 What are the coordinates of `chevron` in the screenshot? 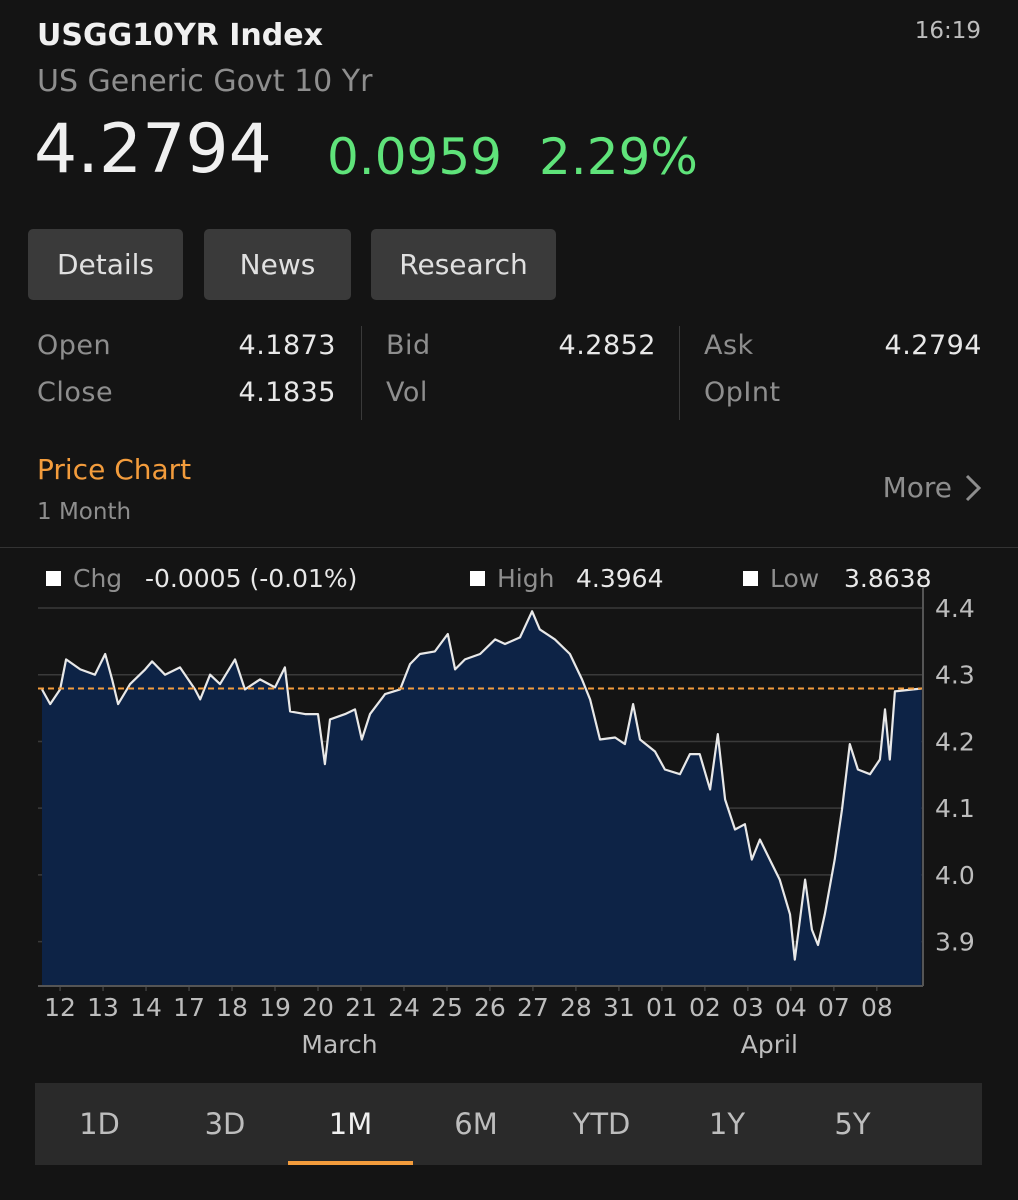 It's located at (973, 487).